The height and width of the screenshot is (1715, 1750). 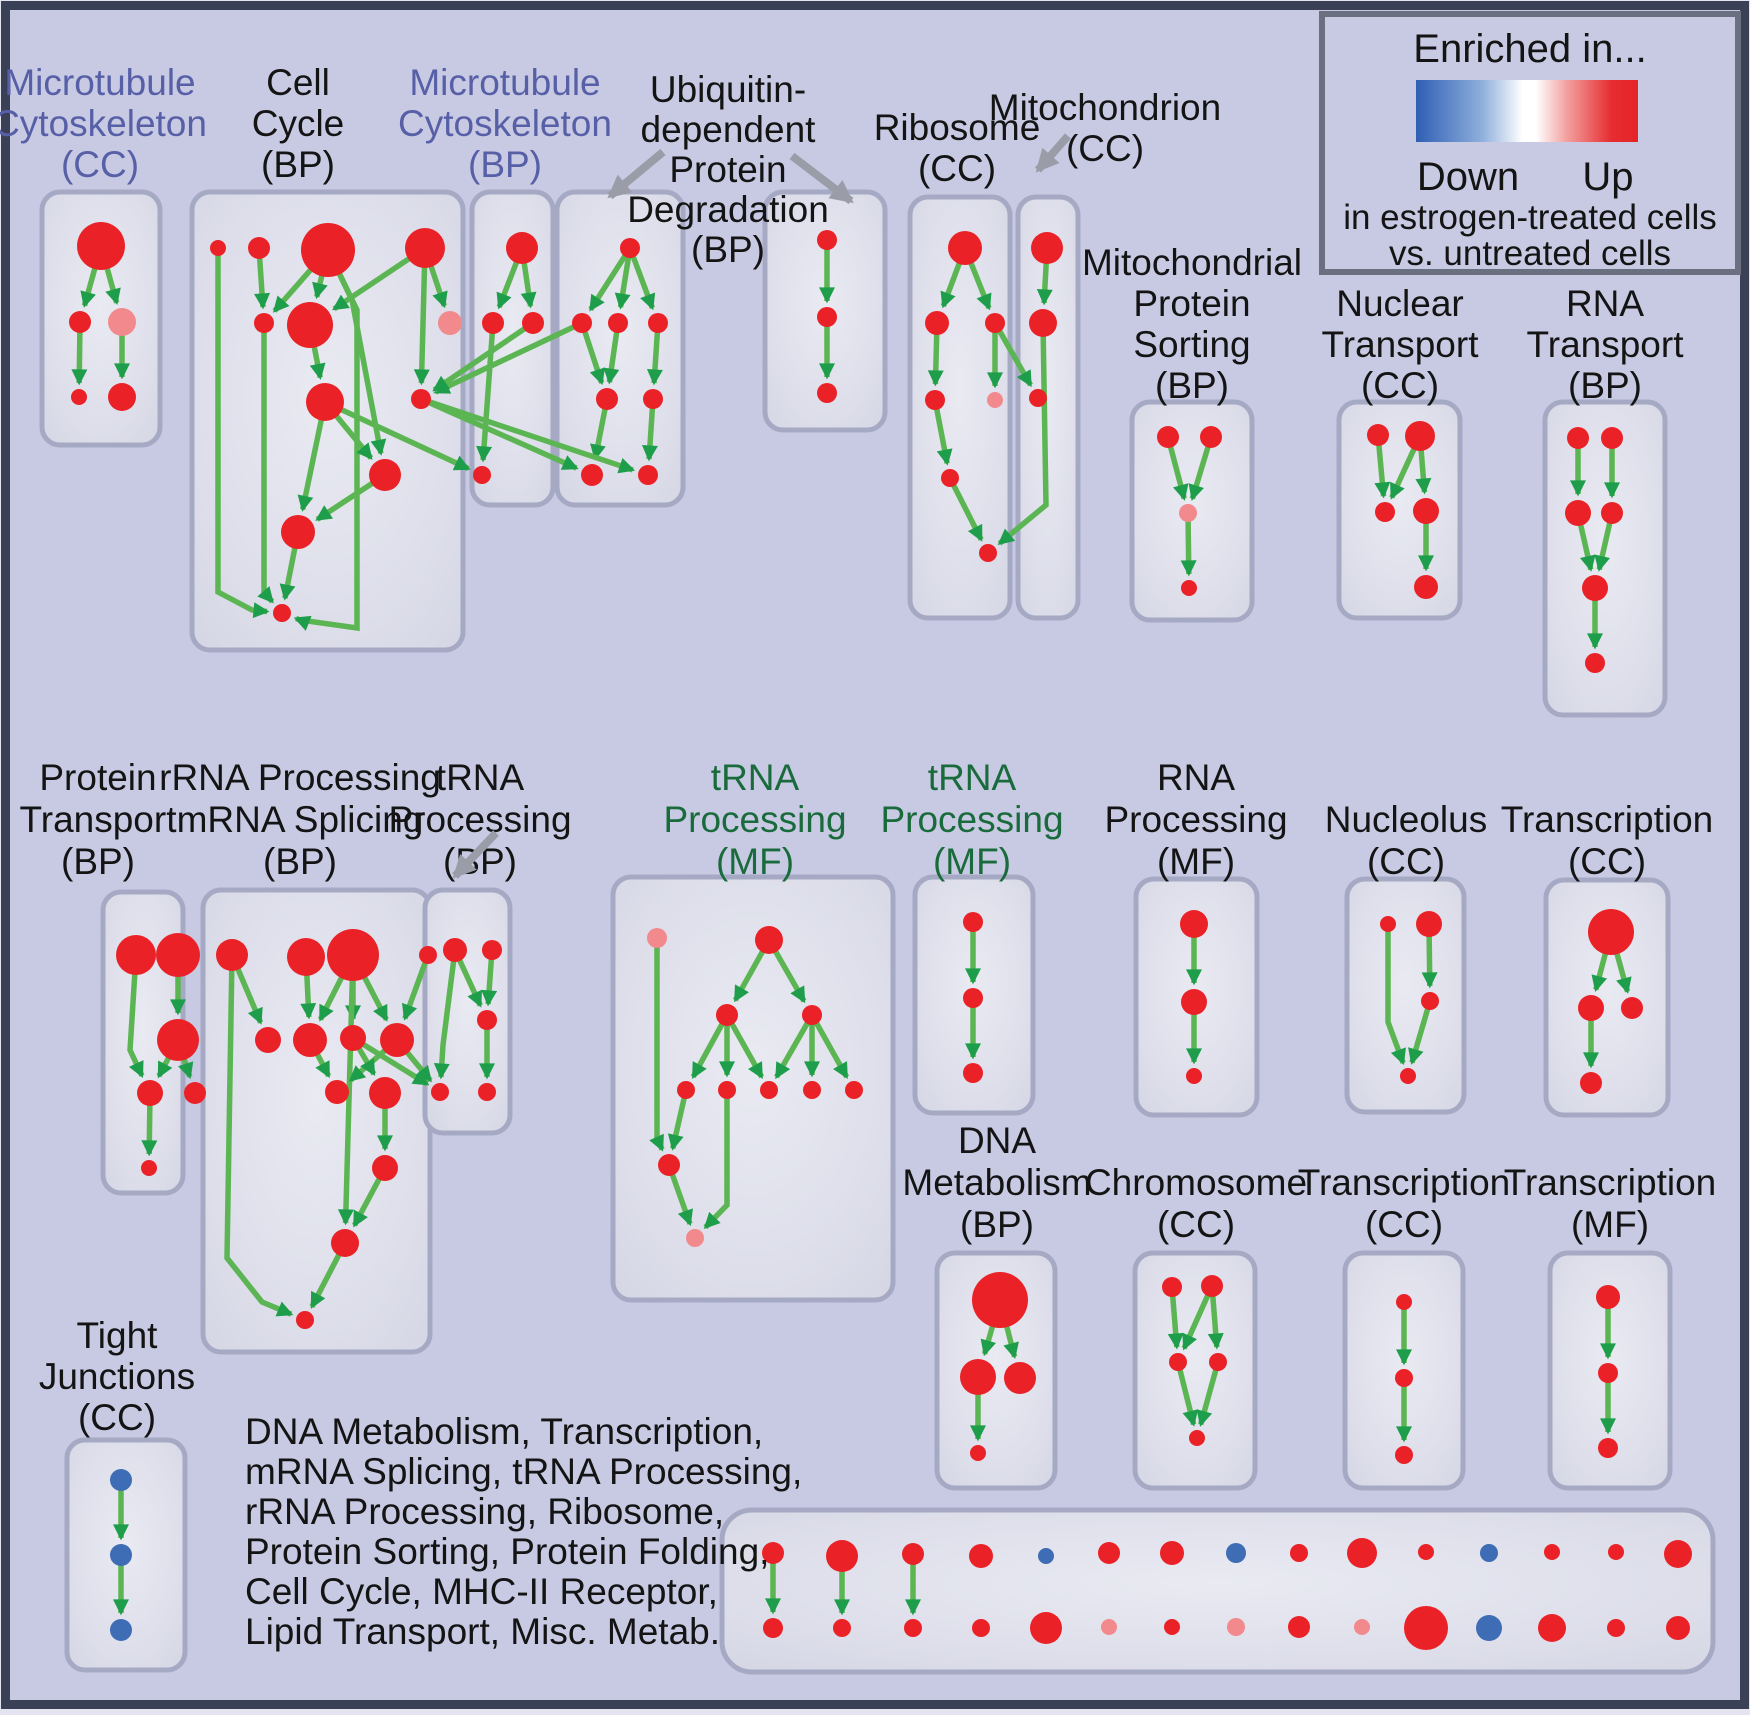 I want to click on node-rna-transport-q2, so click(x=1612, y=438).